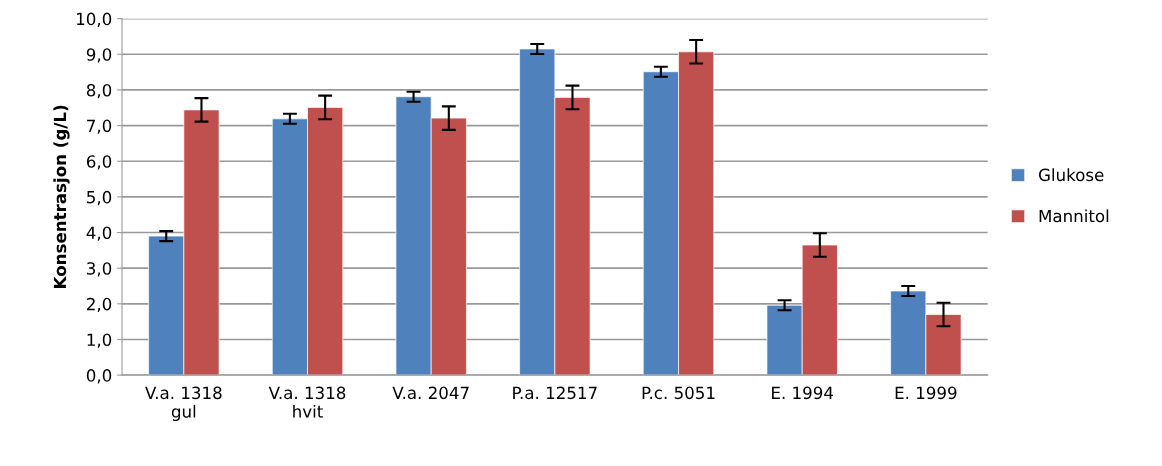 This screenshot has width=1162, height=466. What do you see at coordinates (99, 198) in the screenshot?
I see `y-tick-label: 5,0` at bounding box center [99, 198].